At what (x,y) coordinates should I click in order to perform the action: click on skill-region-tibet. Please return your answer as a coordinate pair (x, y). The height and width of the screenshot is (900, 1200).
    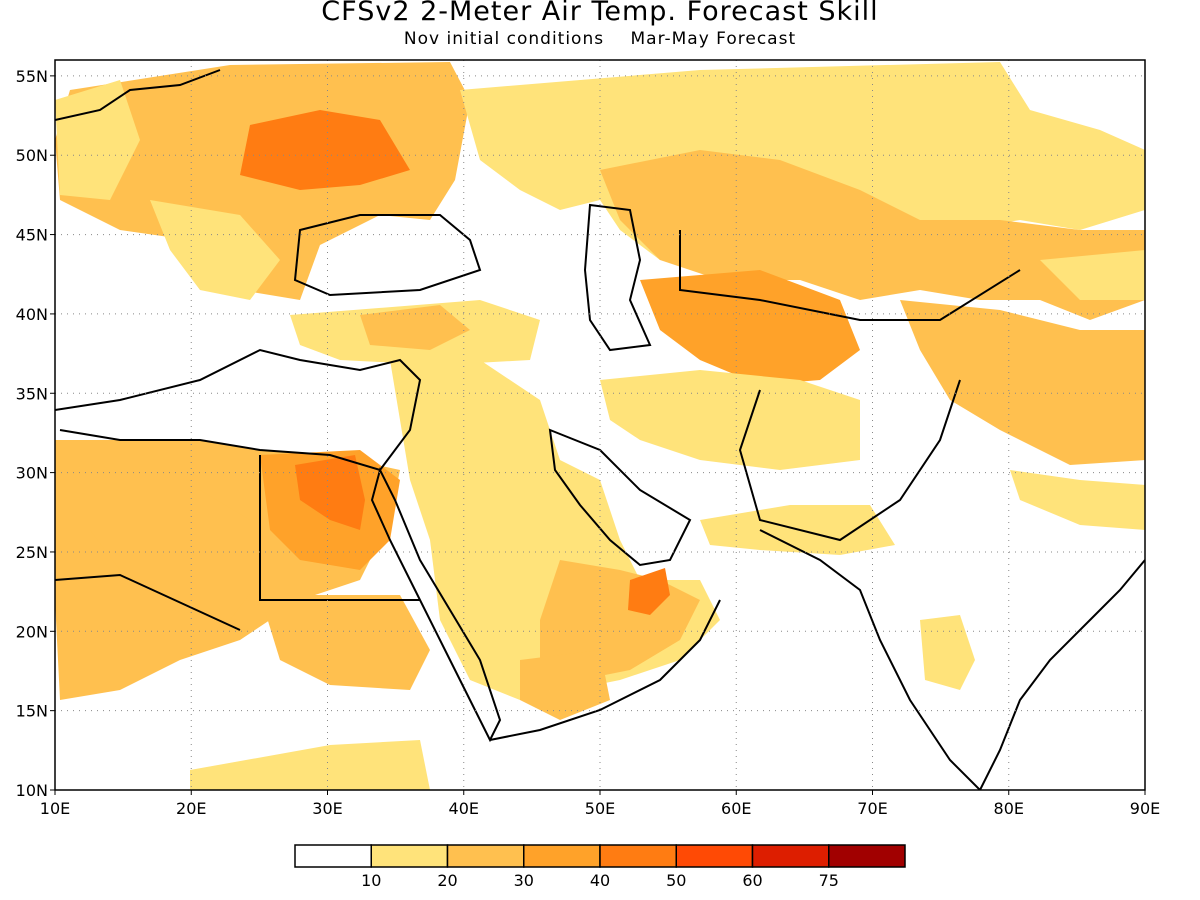
    Looking at the image, I should click on (1022, 382).